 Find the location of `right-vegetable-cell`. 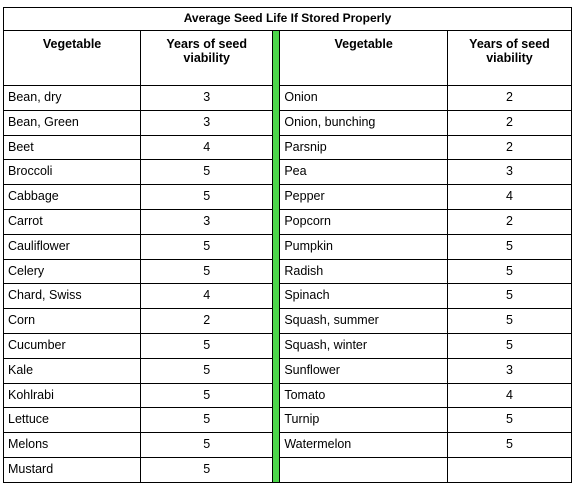

right-vegetable-cell is located at coordinates (363, 469).